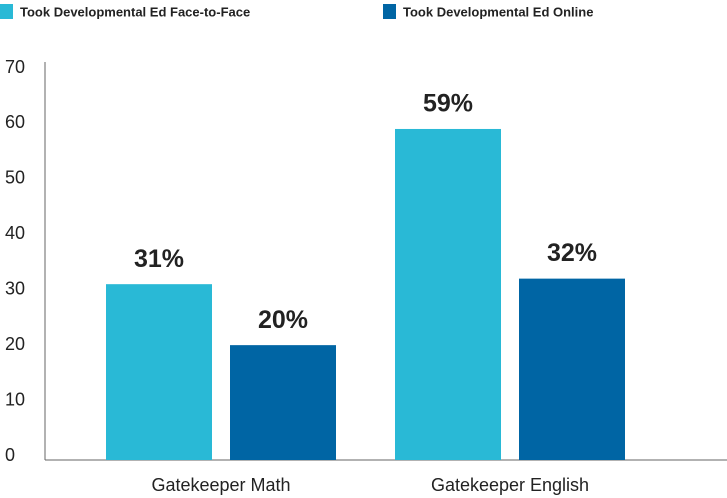 The image size is (727, 498). What do you see at coordinates (159, 259) in the screenshot?
I see `value-label: 31%` at bounding box center [159, 259].